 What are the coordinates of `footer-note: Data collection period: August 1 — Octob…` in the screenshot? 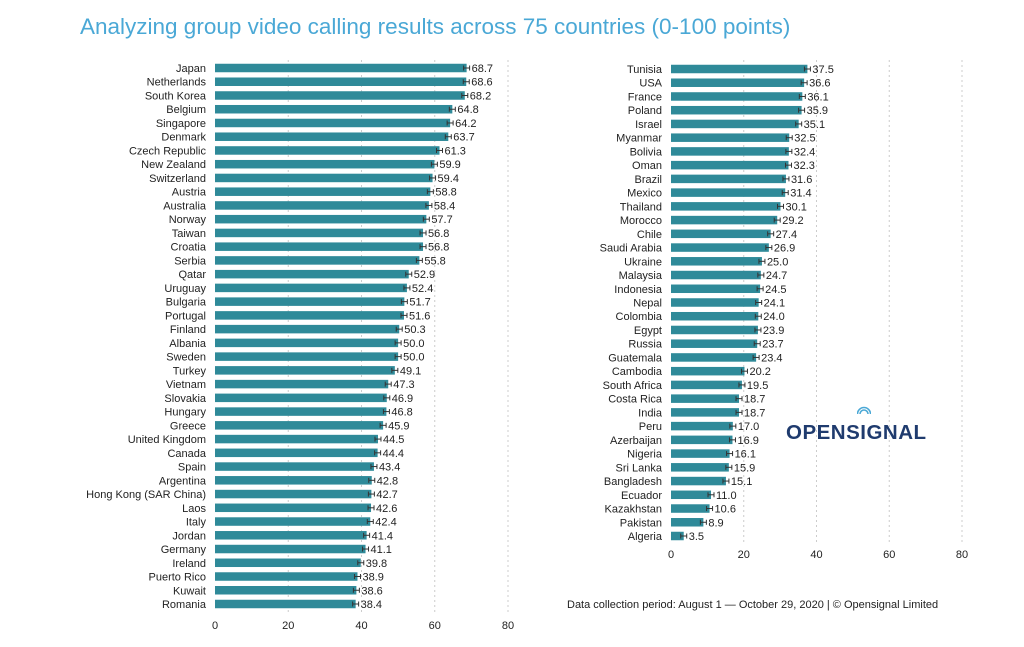 It's located at (753, 605).